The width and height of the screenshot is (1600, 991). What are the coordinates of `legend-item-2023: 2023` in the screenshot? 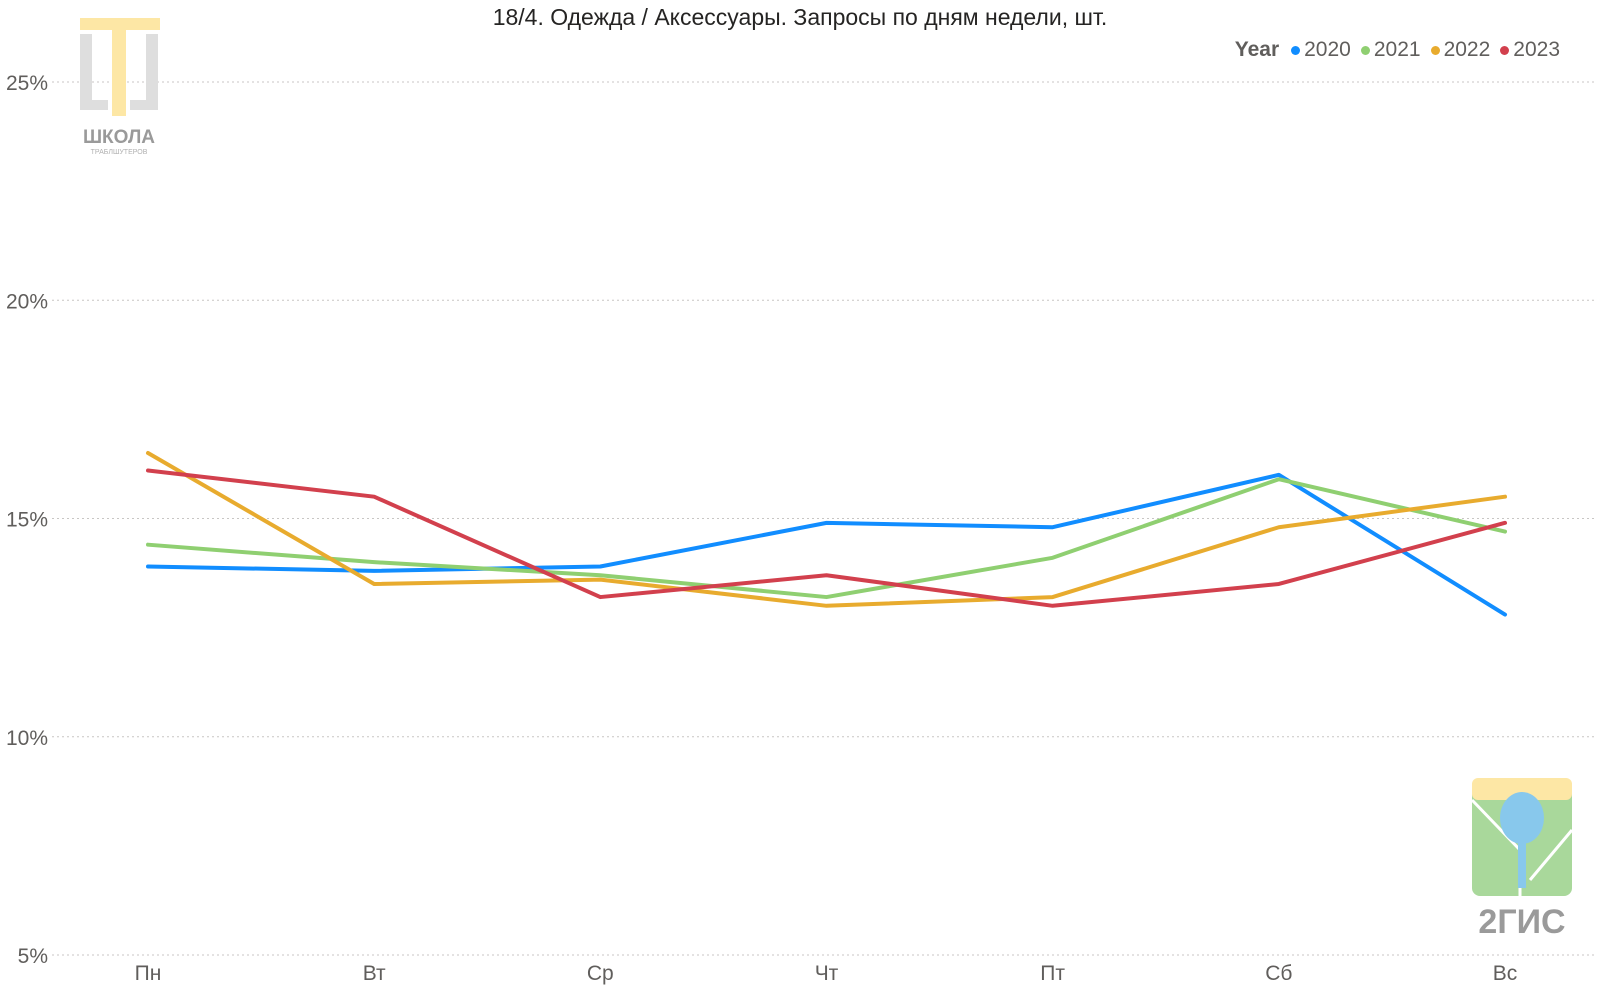 It's located at (1530, 50).